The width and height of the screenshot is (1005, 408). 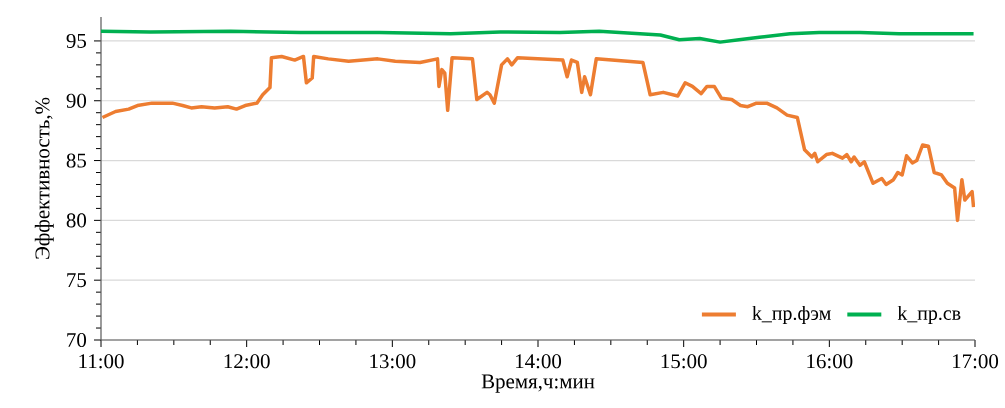 I want to click on x-tick-label: 16:00, so click(x=830, y=361).